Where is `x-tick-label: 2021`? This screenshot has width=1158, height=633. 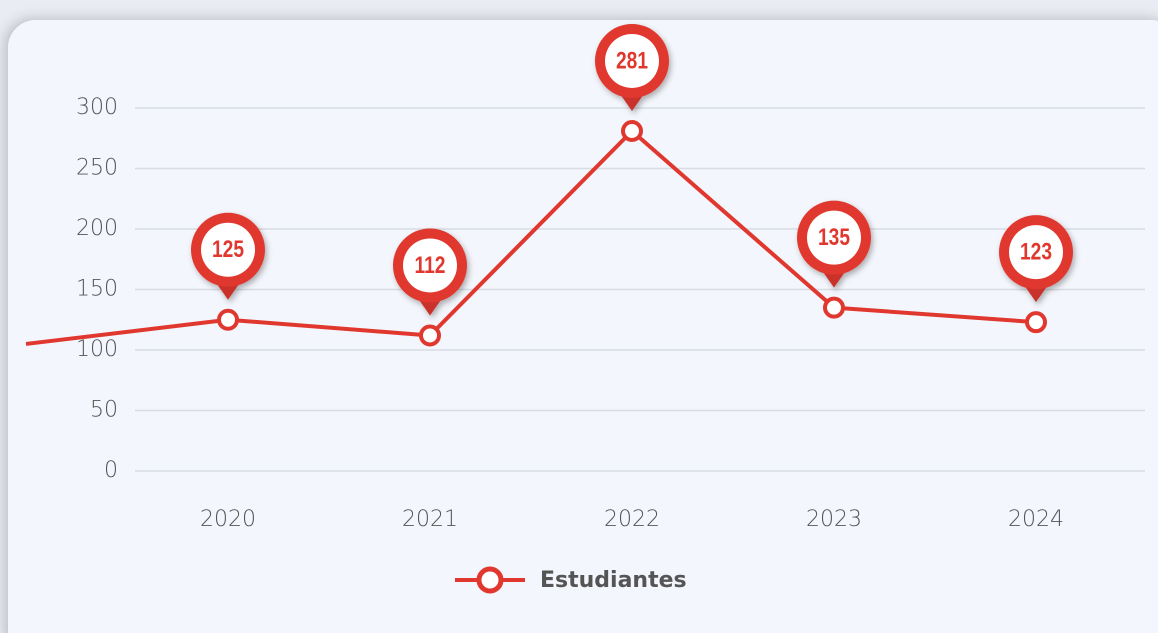
x-tick-label: 2021 is located at coordinates (430, 519).